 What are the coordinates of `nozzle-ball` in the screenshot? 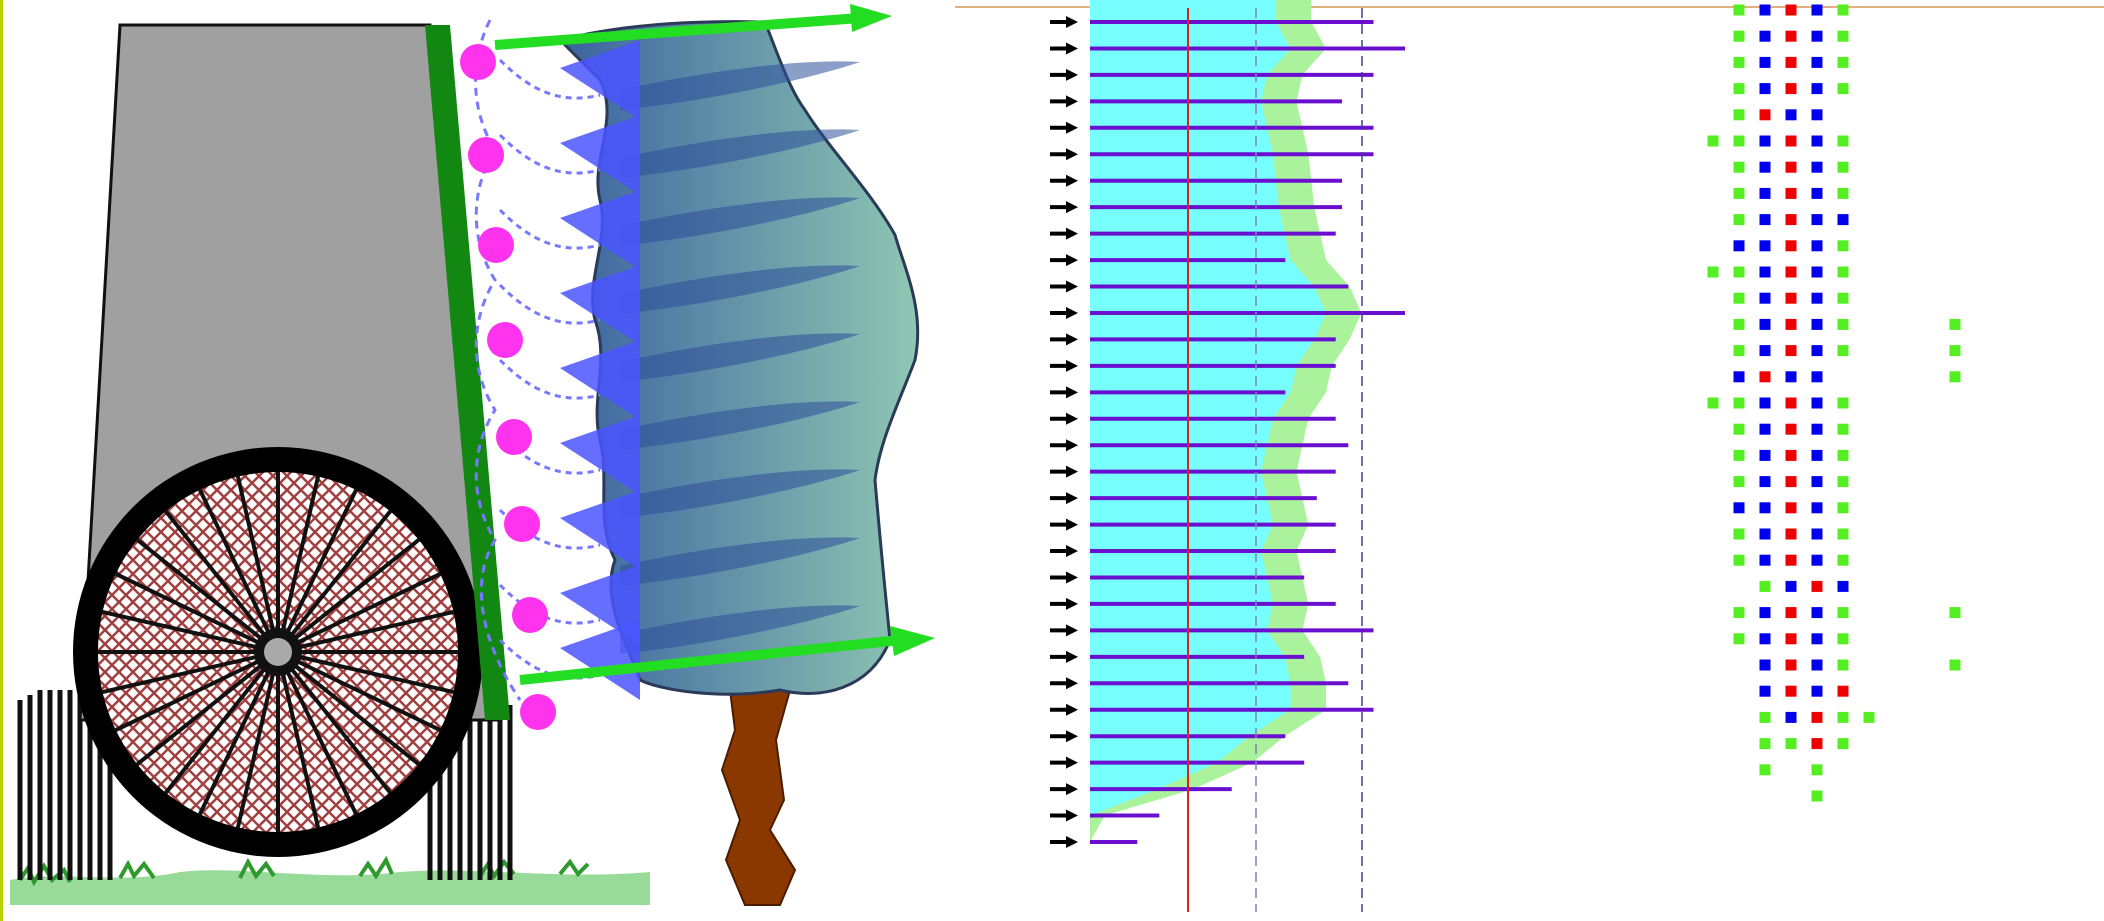 It's located at (486, 155).